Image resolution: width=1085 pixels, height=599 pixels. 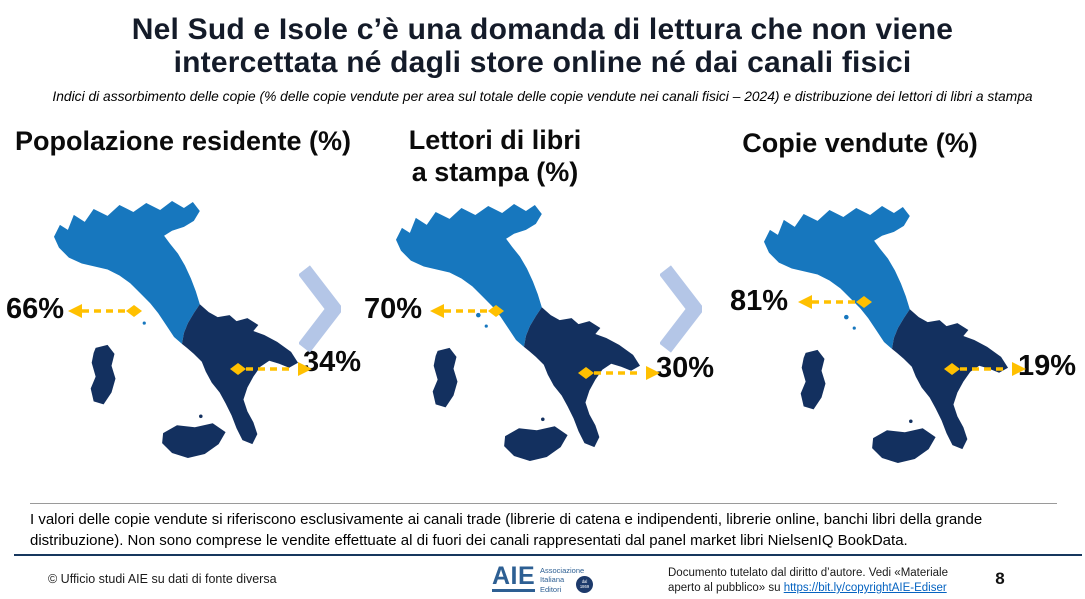 I want to click on panel-title-population: Popolazione residente (%), so click(x=183, y=141).